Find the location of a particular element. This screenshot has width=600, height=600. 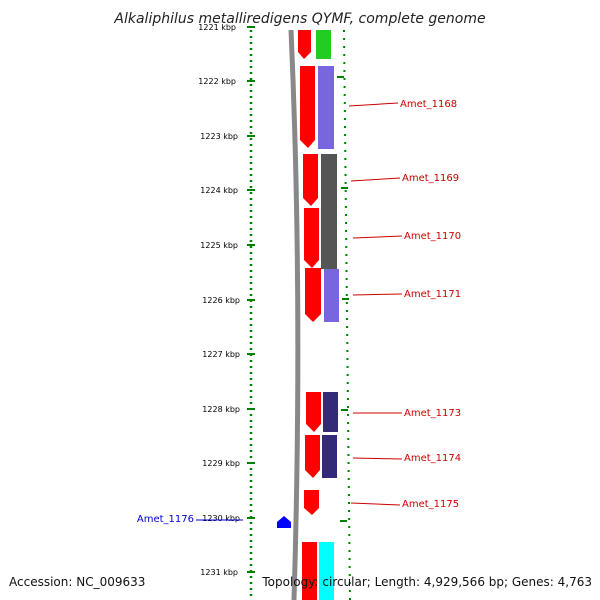

ruler-tick: 1229 kbp is located at coordinates (228, 463).